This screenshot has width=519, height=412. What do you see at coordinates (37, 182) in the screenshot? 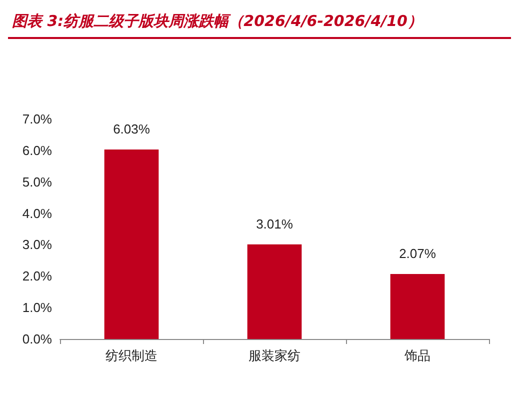
I see `y-tick-label: 5.0%` at bounding box center [37, 182].